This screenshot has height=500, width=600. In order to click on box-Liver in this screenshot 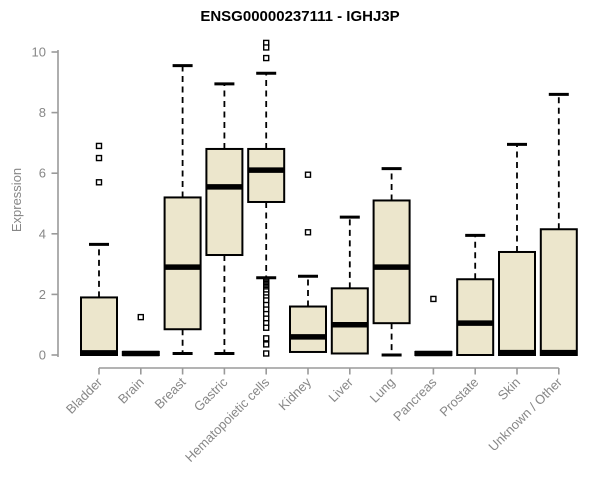, I will do `click(349, 321)`.